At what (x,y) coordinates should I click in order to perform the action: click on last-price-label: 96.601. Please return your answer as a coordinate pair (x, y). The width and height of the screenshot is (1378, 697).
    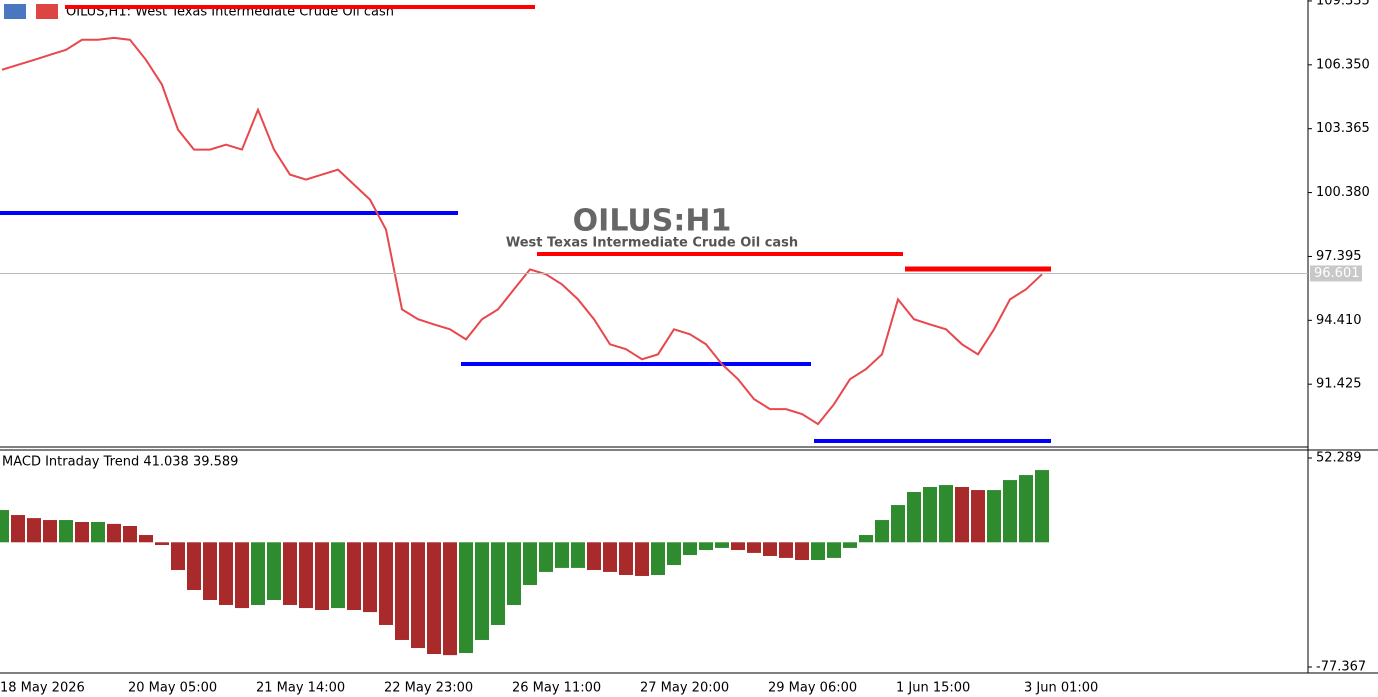
    Looking at the image, I should click on (1337, 273).